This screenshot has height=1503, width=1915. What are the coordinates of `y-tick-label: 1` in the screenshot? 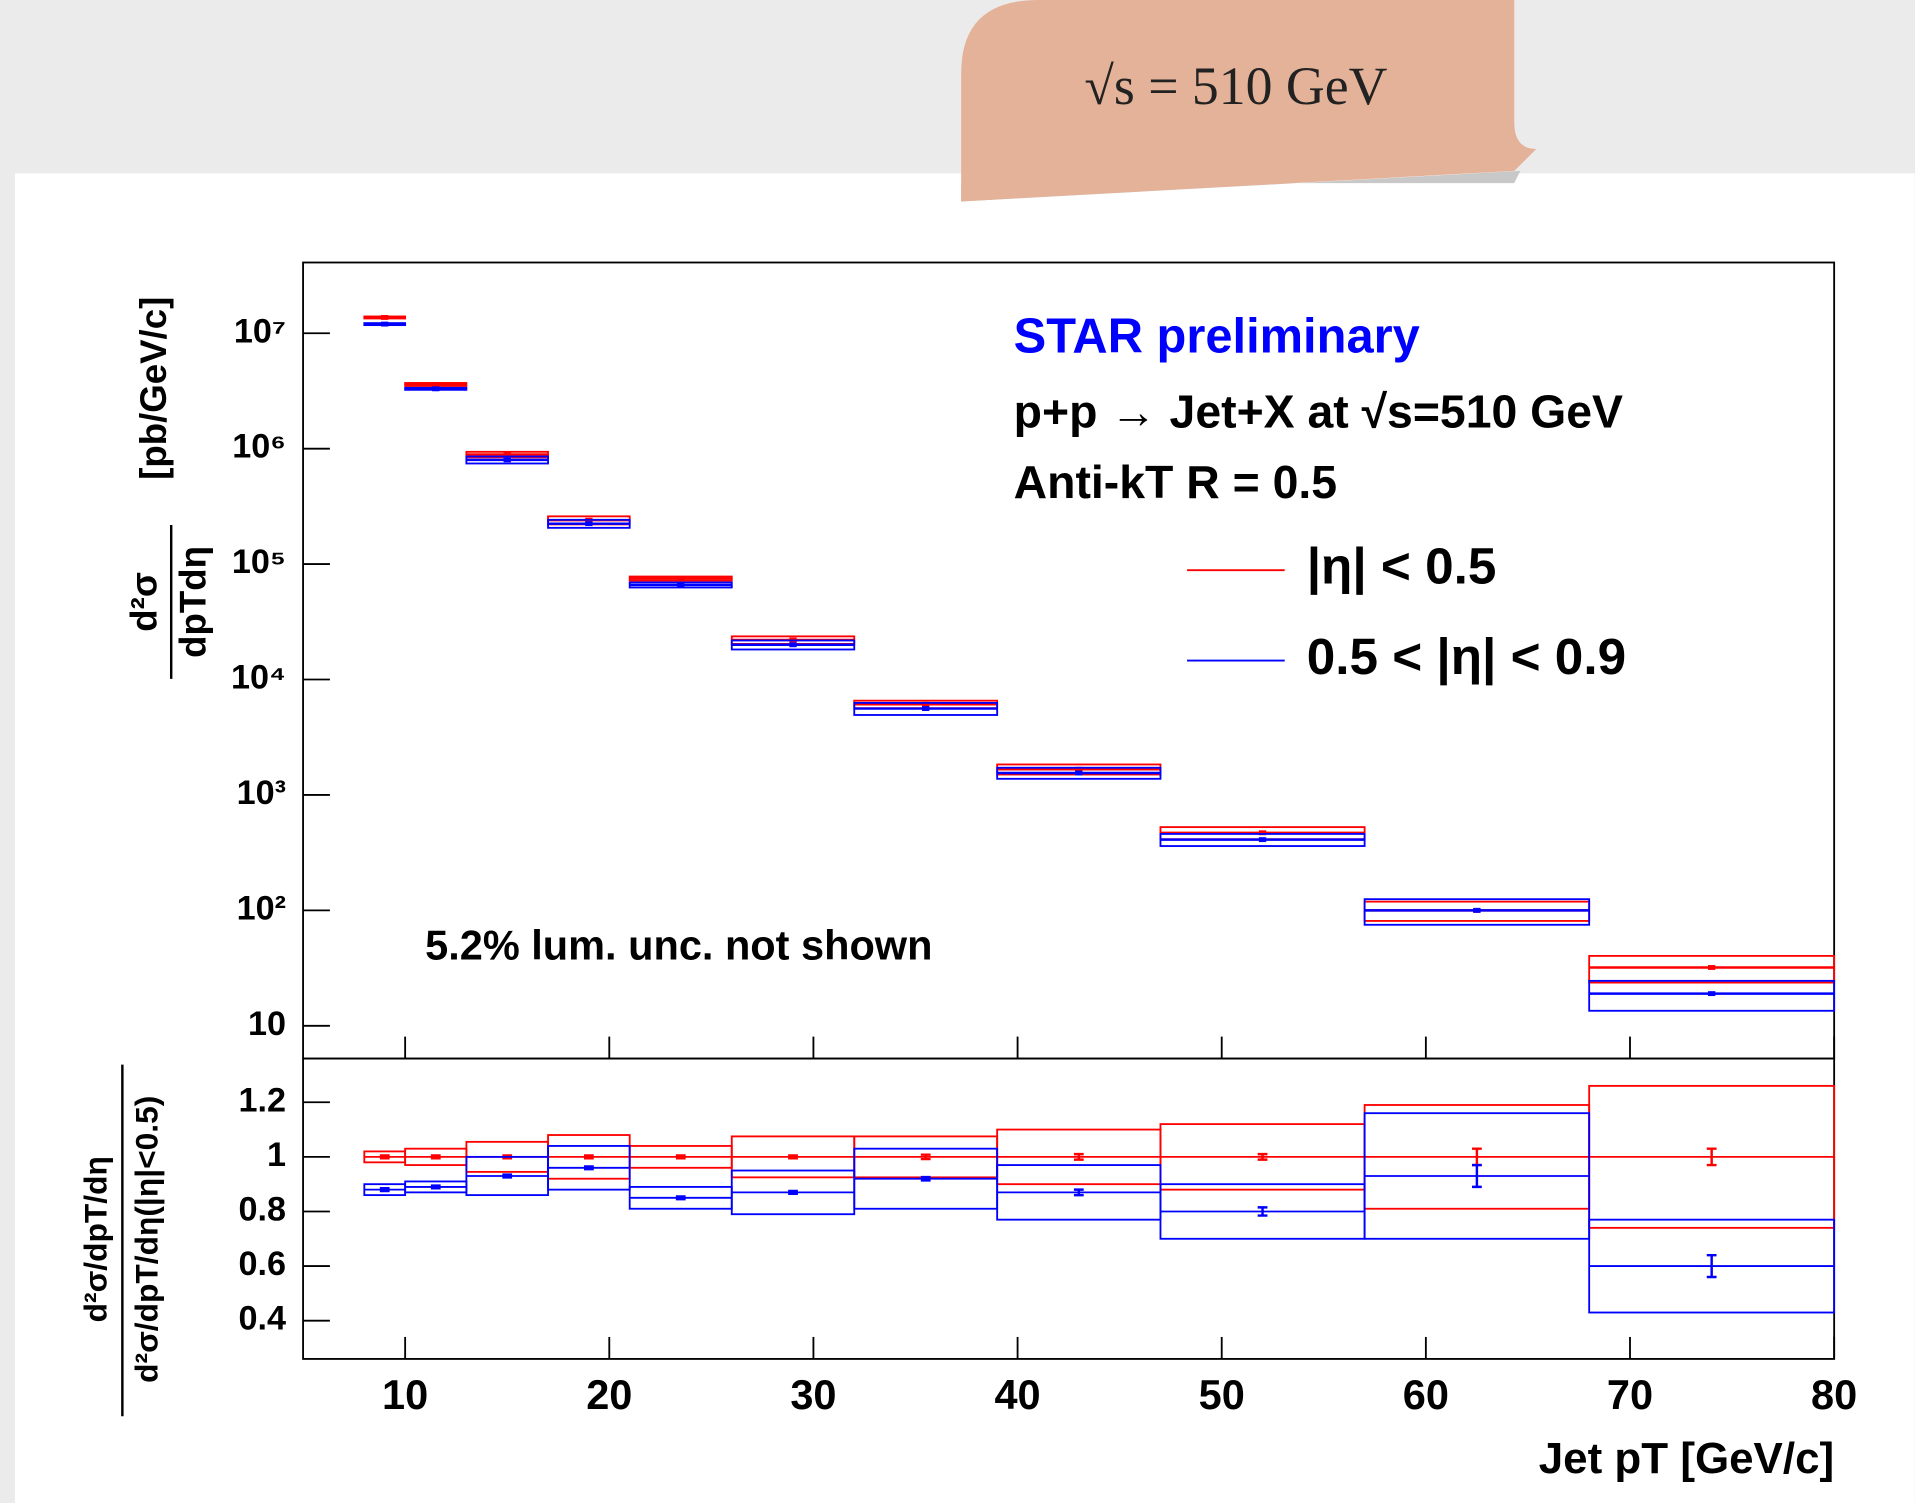 It's located at (276, 1155).